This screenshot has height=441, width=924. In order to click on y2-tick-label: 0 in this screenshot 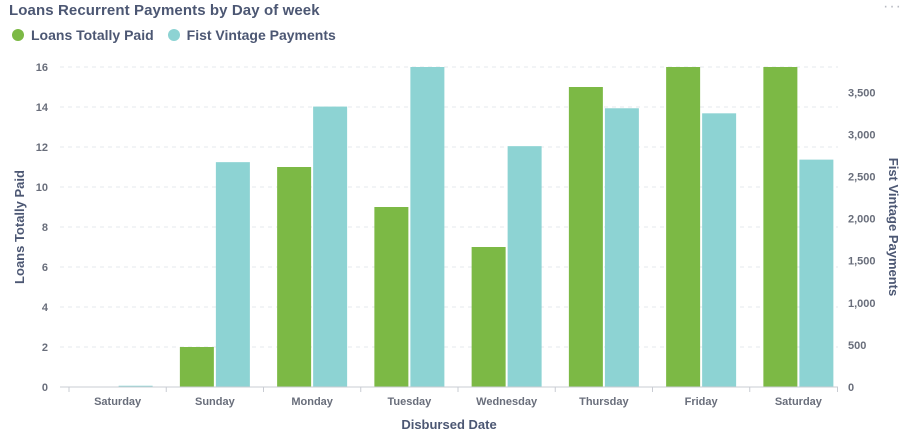, I will do `click(851, 388)`.